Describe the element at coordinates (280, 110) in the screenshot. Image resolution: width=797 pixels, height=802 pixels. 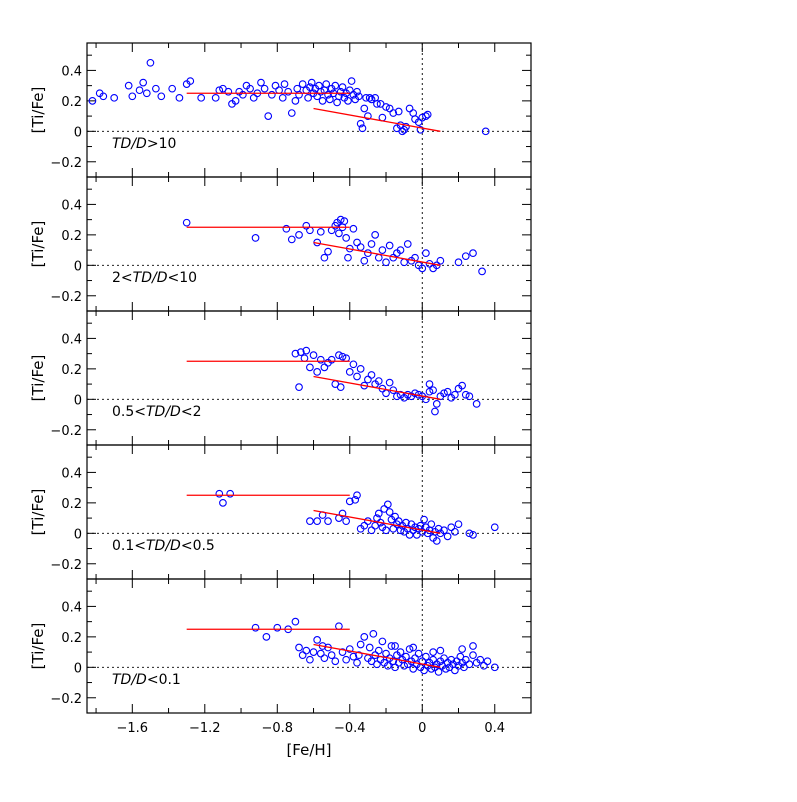
I see `panel-1: −0.2 0 0.2 0.4 [Ti/Fe] TD/D>10` at that location.